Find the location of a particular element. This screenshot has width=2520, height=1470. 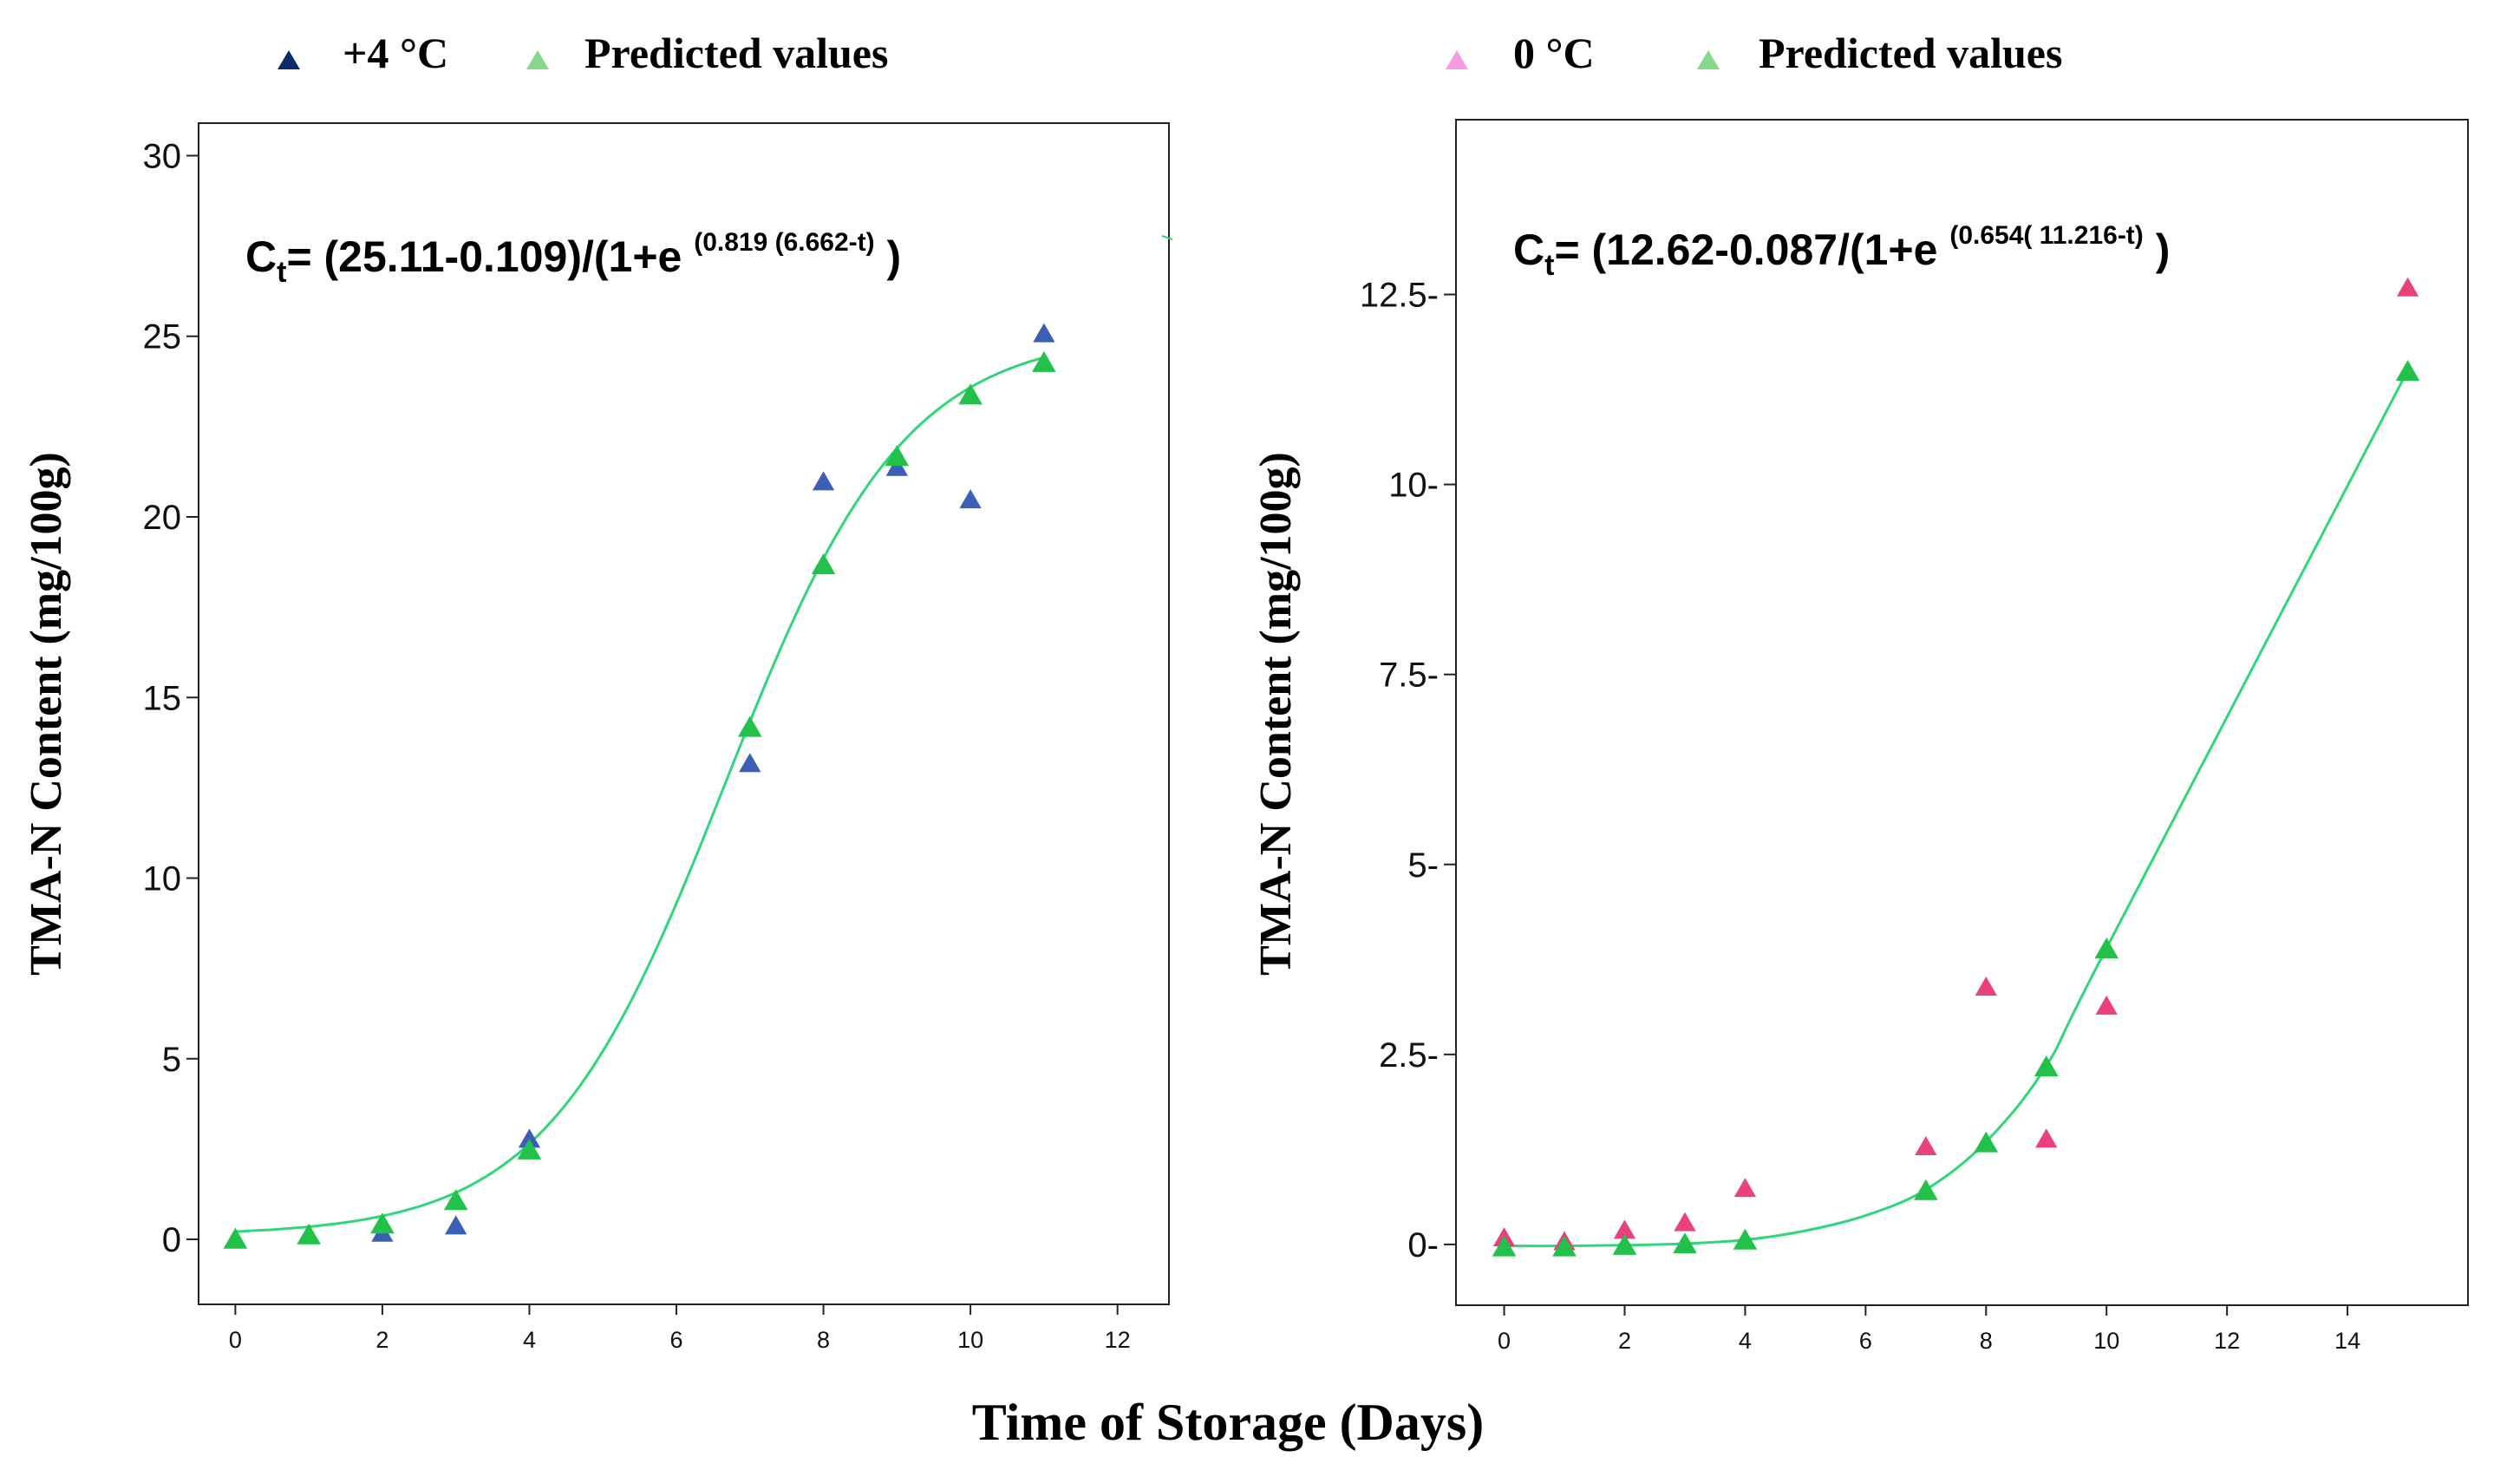

right-equation-tail: ) is located at coordinates (2157, 250).